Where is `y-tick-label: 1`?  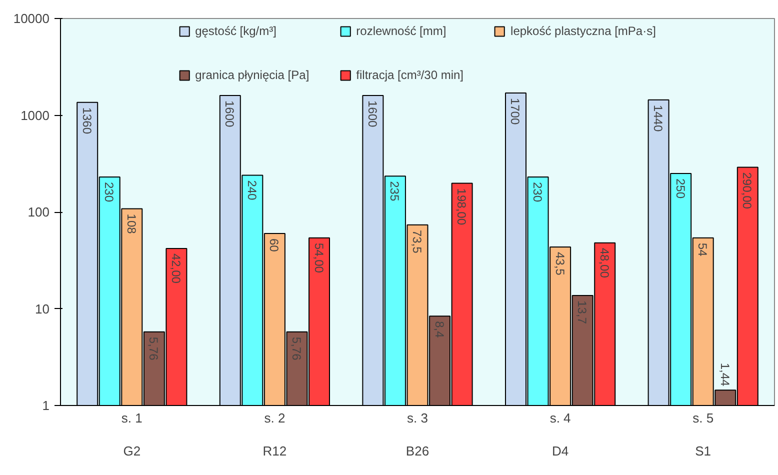
y-tick-label: 1 is located at coordinates (46, 405).